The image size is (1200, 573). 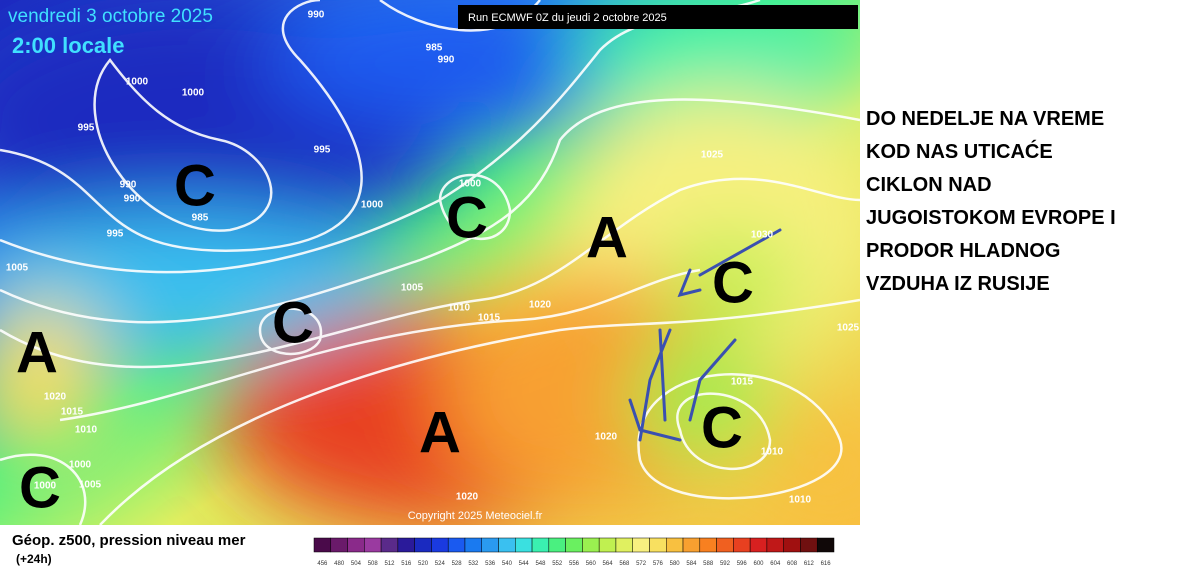 I want to click on legend-label: 600, so click(x=759, y=564).